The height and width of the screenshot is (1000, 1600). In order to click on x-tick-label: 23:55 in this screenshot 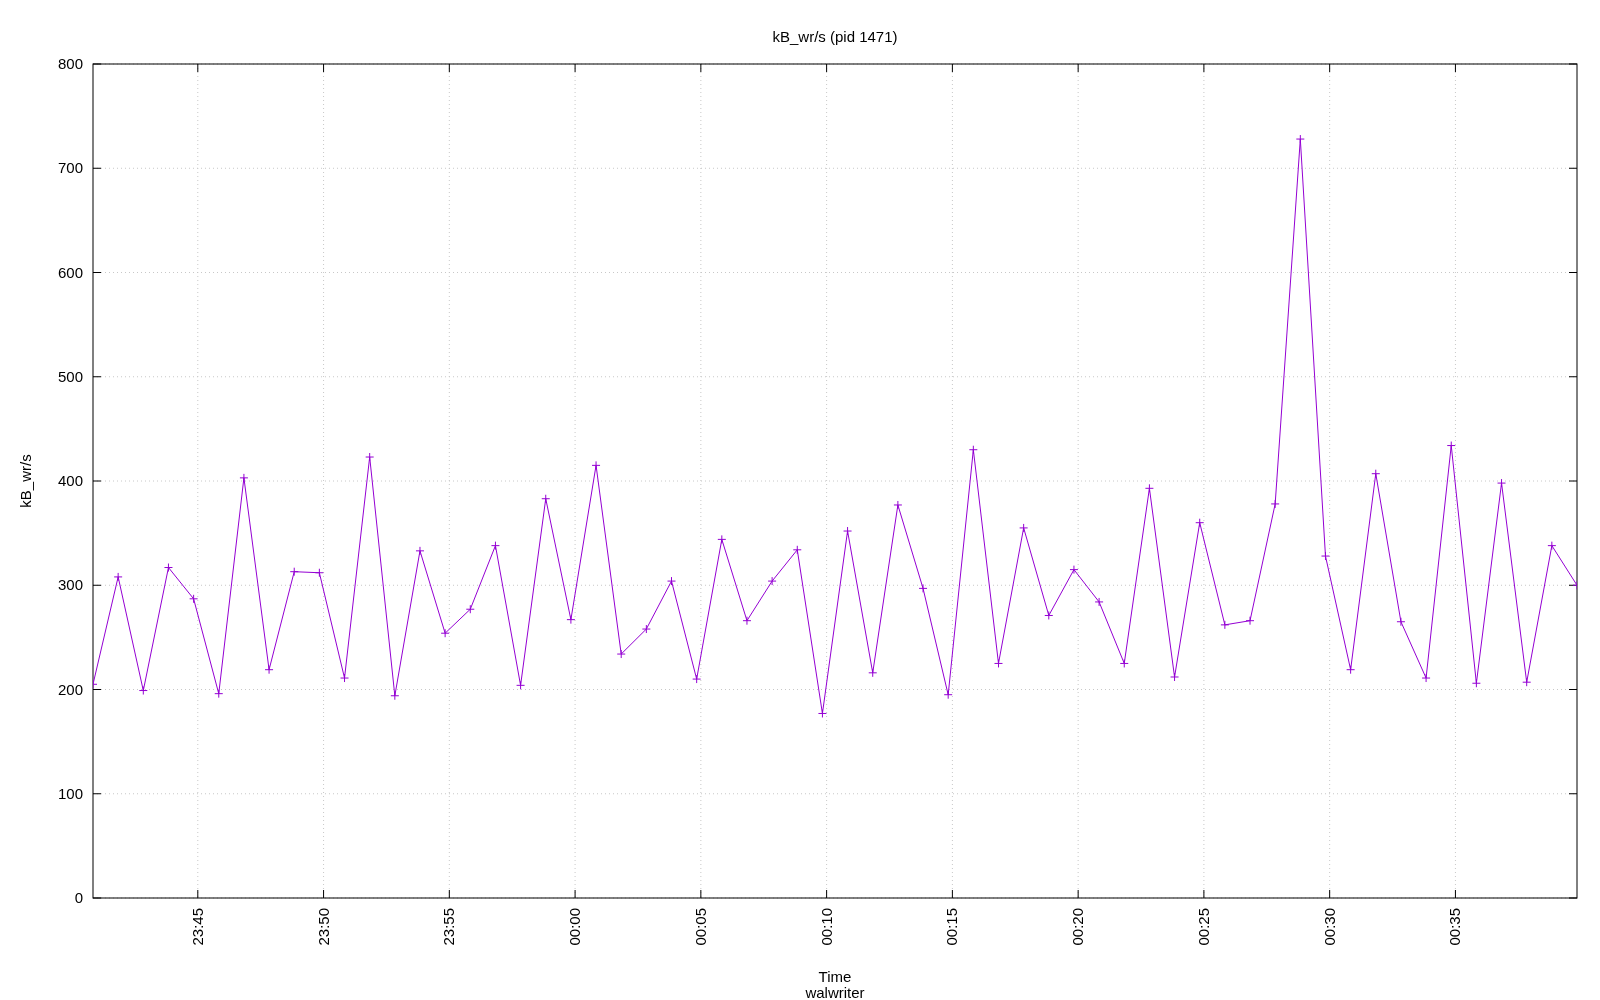, I will do `click(449, 927)`.